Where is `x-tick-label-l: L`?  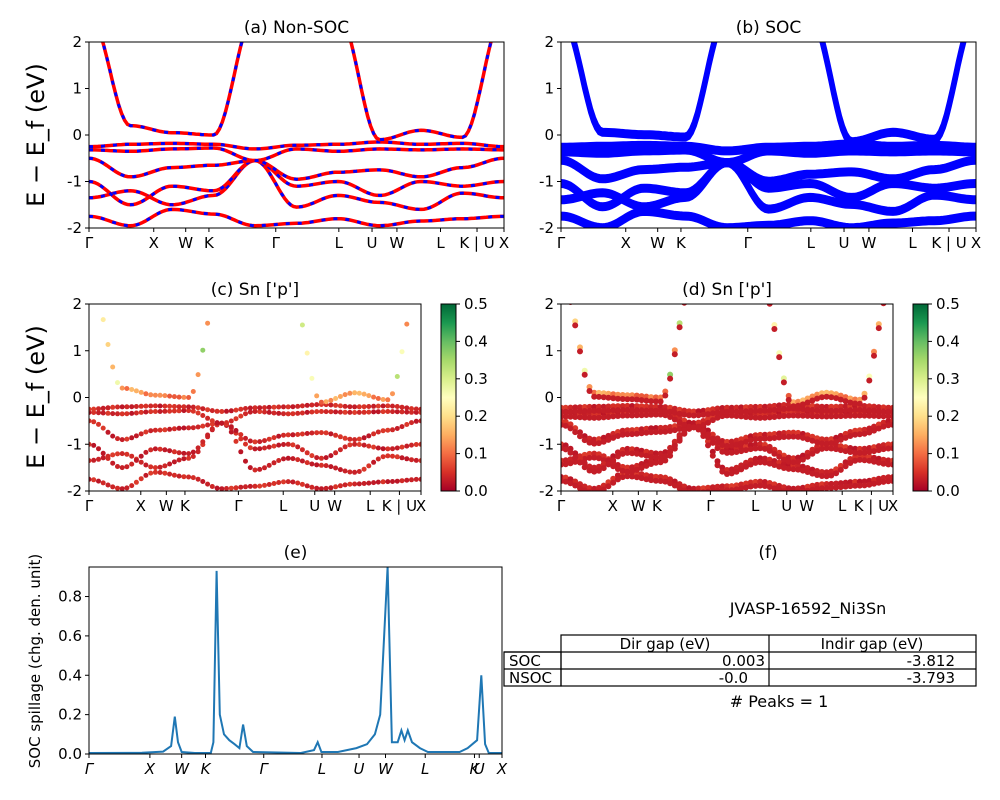 x-tick-label-l: L is located at coordinates (283, 506).